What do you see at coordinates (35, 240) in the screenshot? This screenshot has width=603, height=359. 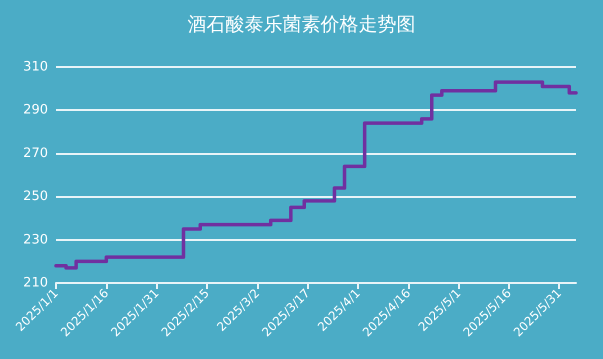 I see `y-tick-label: 230` at bounding box center [35, 240].